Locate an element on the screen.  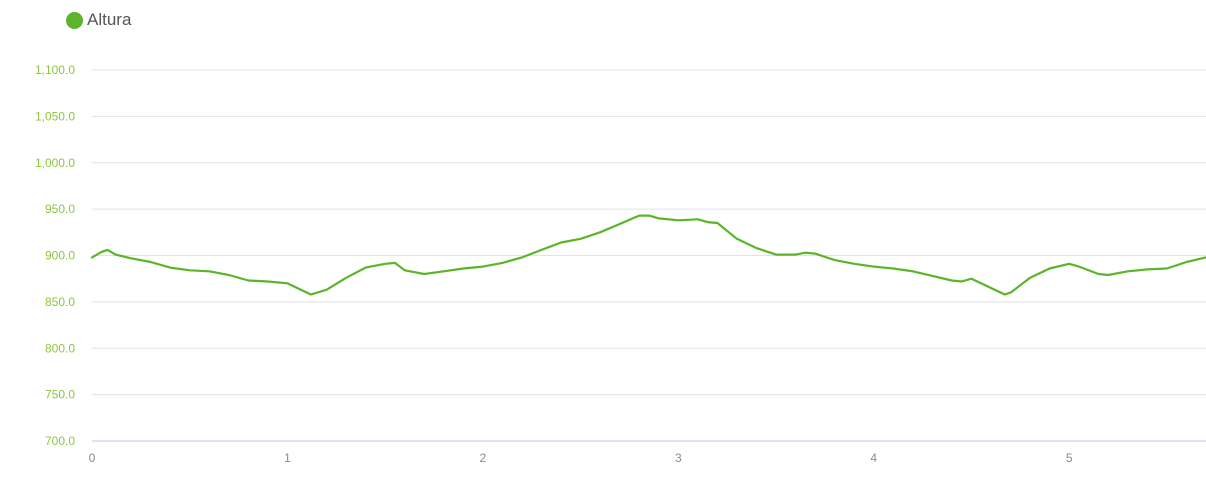
y-tick-label: 850.0 is located at coordinates (60, 302).